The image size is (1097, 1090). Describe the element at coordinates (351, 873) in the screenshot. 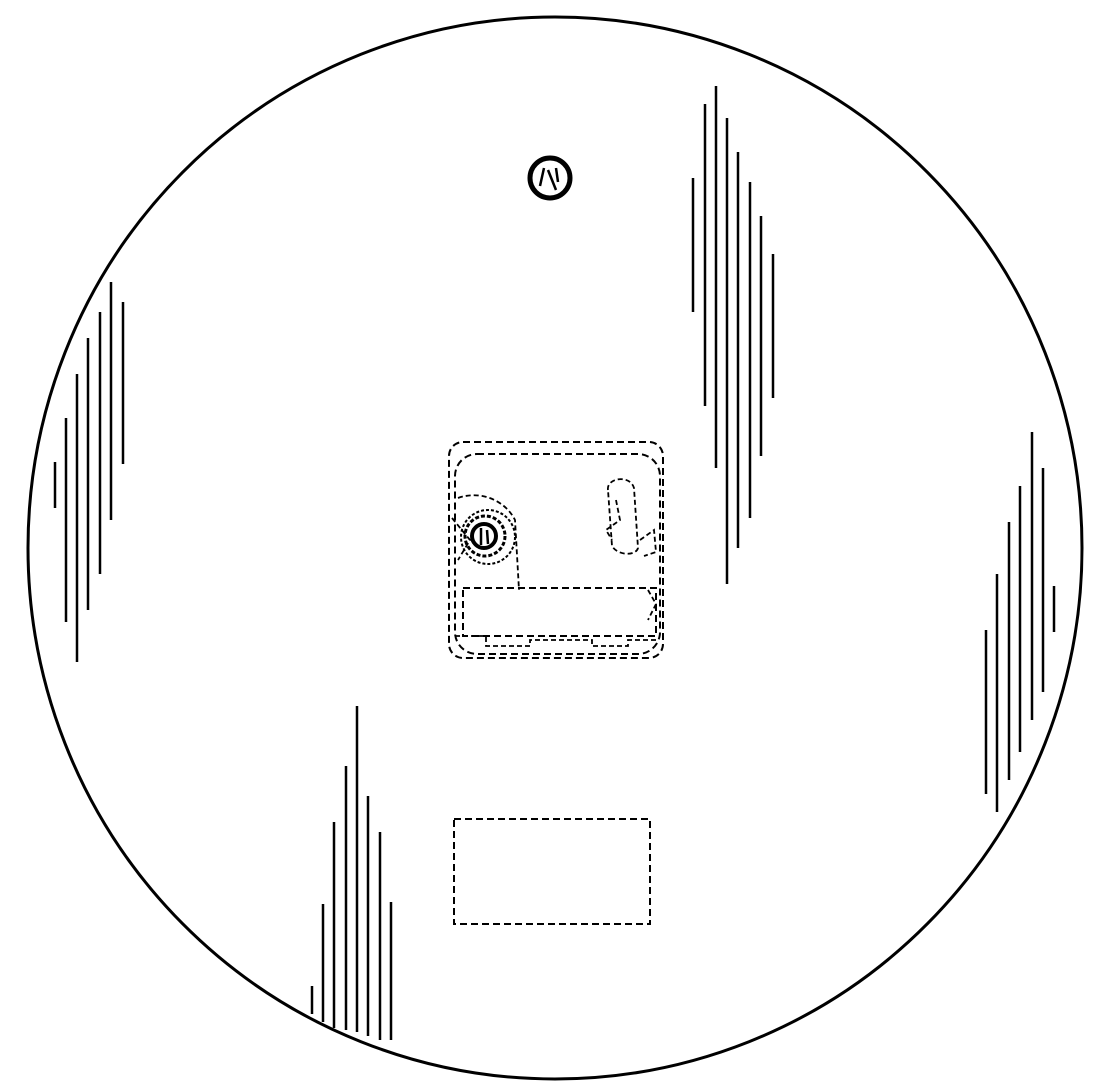

I see `shading-bottom` at that location.